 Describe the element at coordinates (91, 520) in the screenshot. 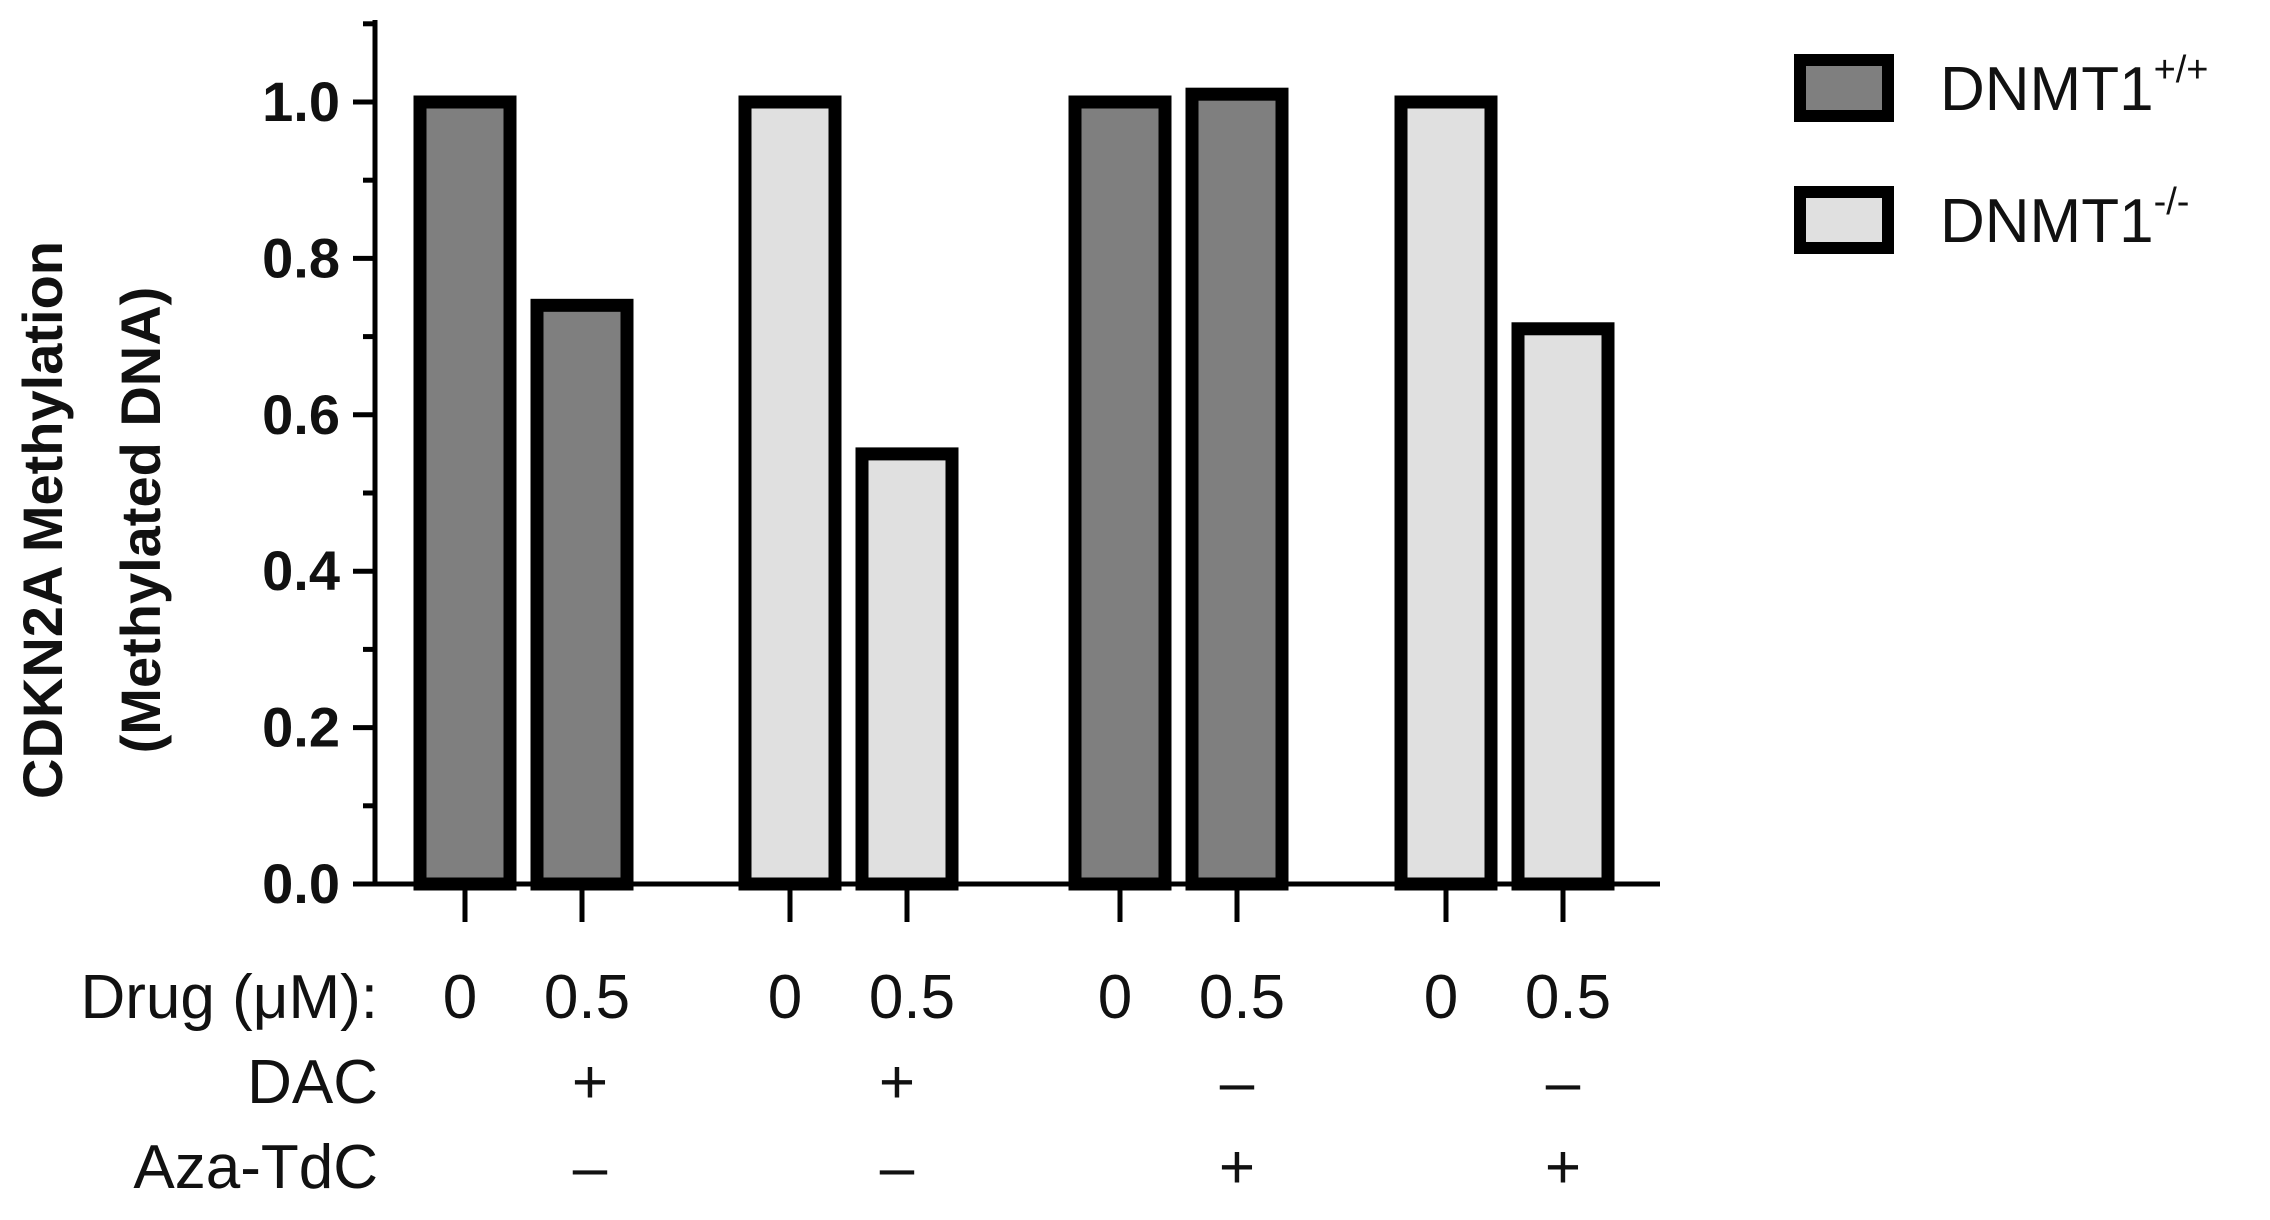

I see `y-axis-title: CDKN2A Methylation (Methylated DNA)` at that location.